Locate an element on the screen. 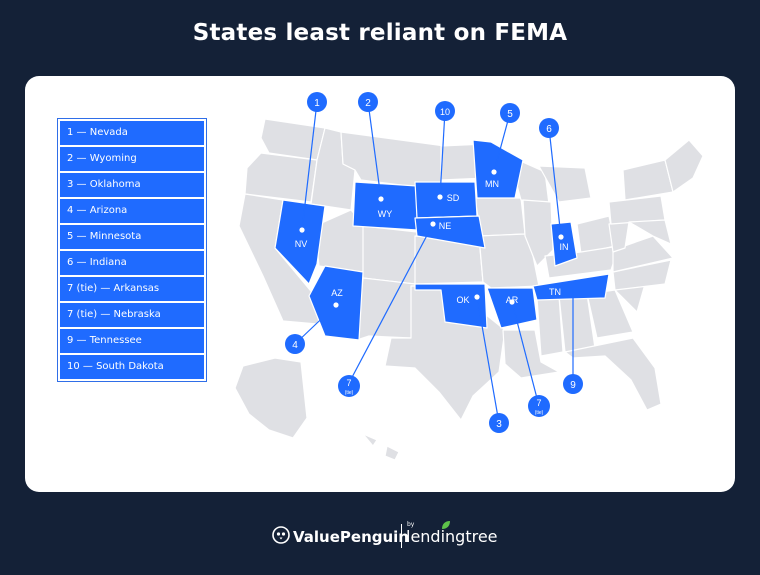 The image size is (760, 575). label-az: AZ is located at coordinates (337, 293).